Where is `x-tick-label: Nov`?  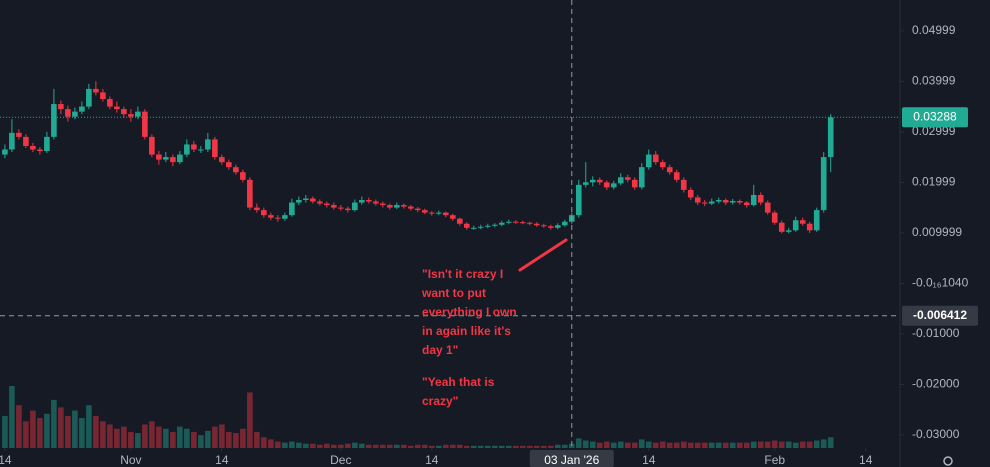
x-tick-label: Nov is located at coordinates (130, 460).